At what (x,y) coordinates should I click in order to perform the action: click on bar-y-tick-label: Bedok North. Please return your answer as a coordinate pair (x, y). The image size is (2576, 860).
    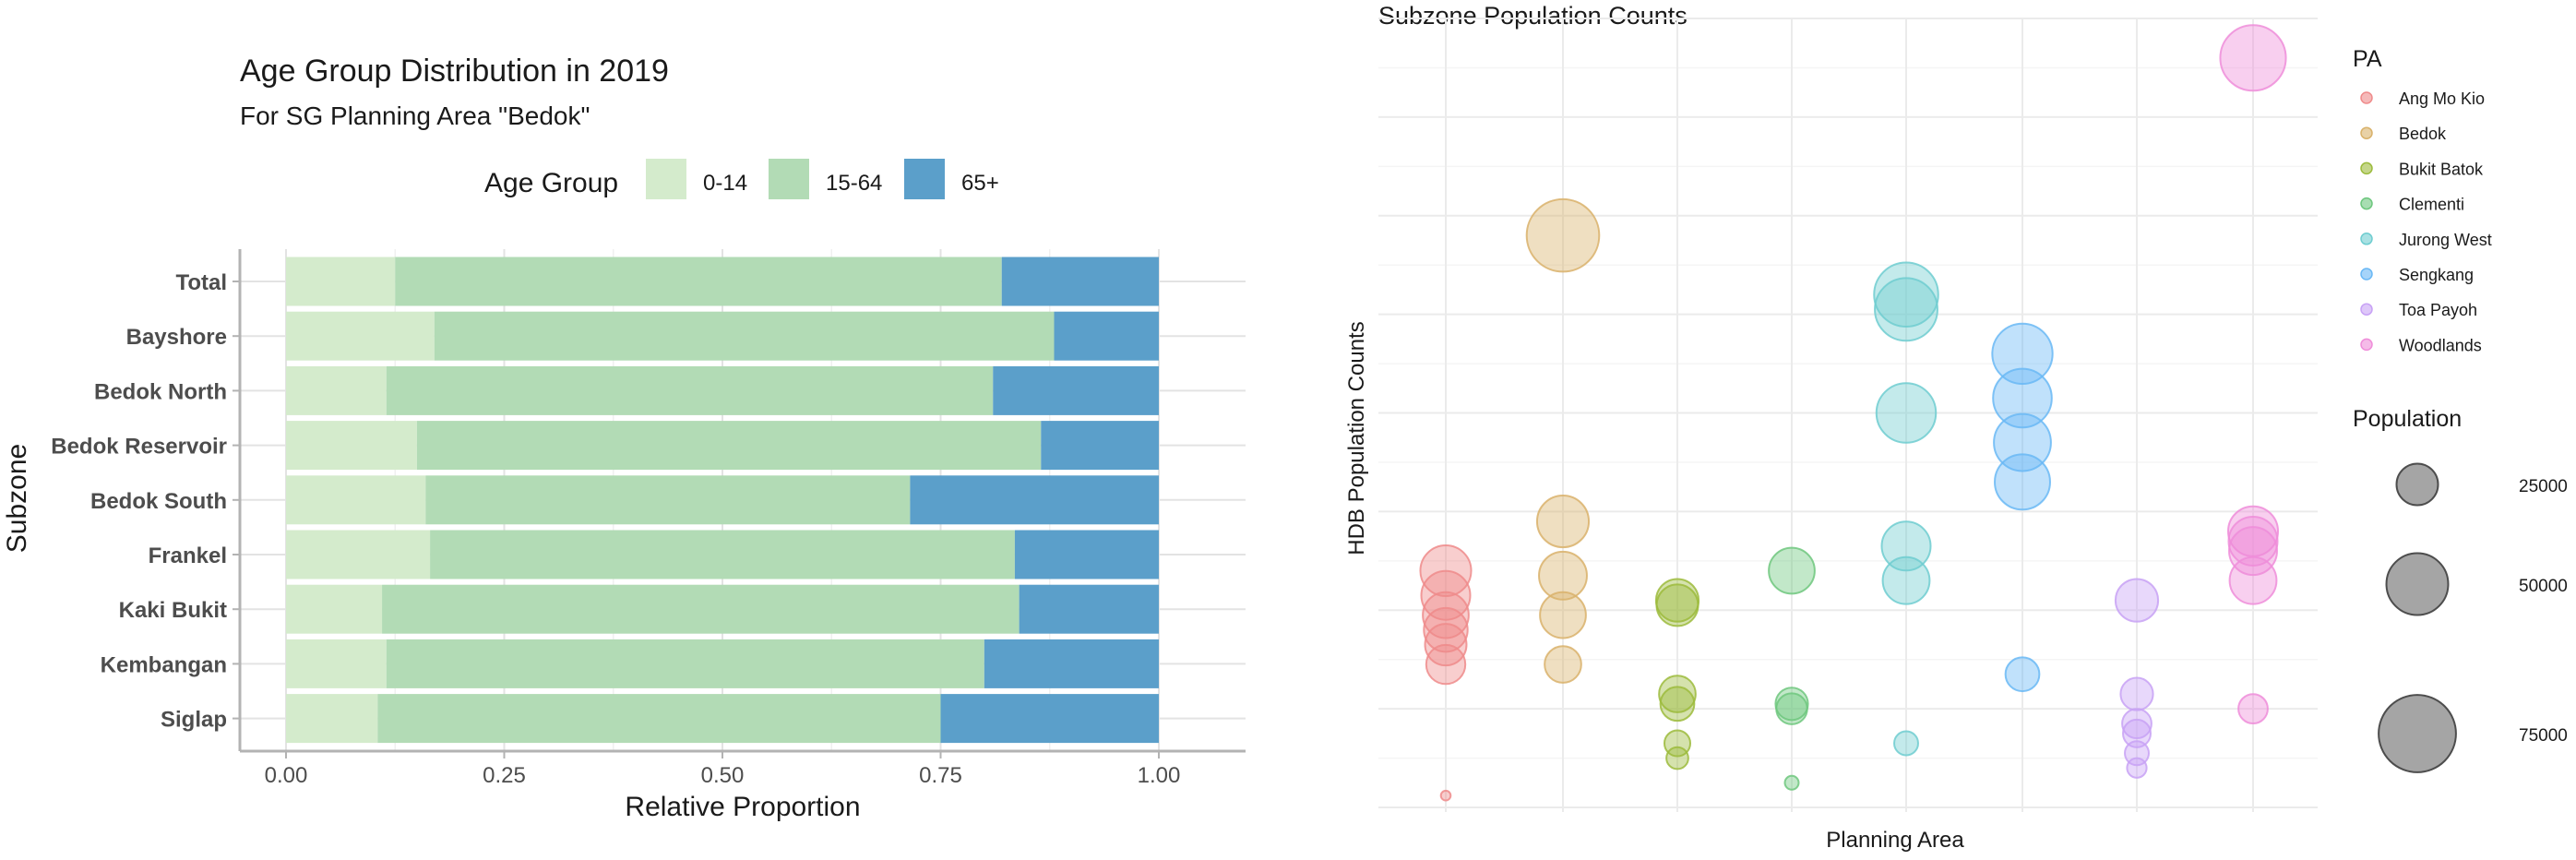
    Looking at the image, I should click on (160, 391).